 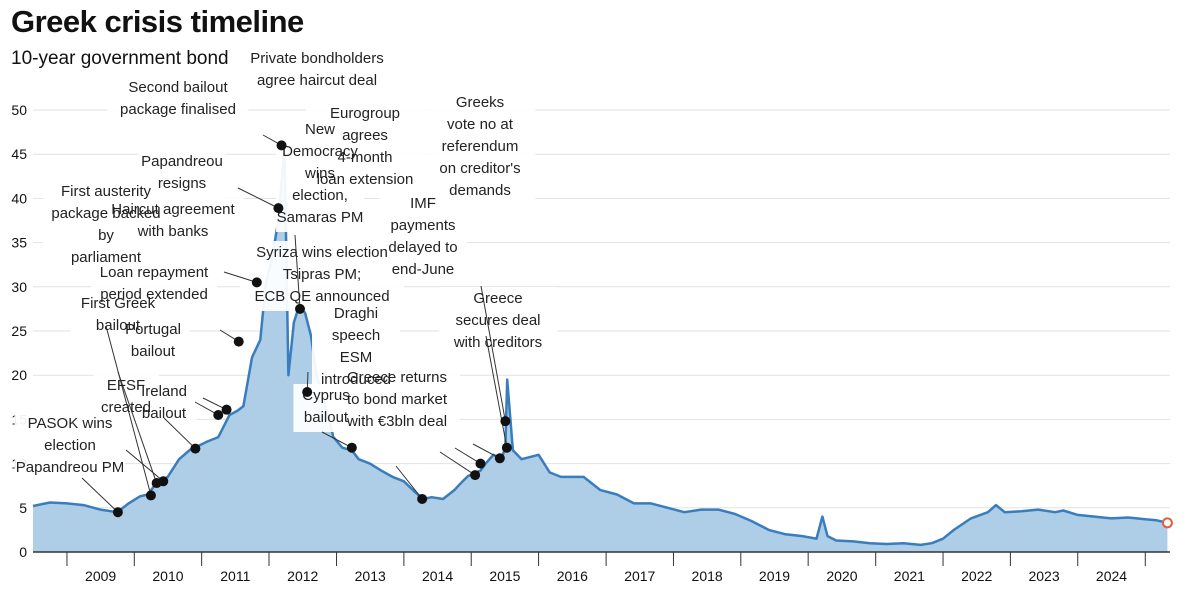 What do you see at coordinates (154, 283) in the screenshot?
I see `annotation-label: Loan repayment period extended` at bounding box center [154, 283].